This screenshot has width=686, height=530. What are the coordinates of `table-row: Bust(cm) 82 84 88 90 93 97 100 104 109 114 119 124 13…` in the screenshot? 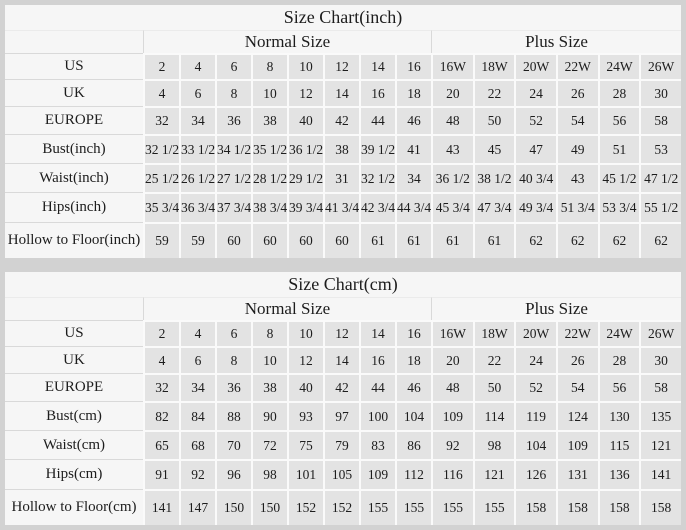 It's located at (343, 415).